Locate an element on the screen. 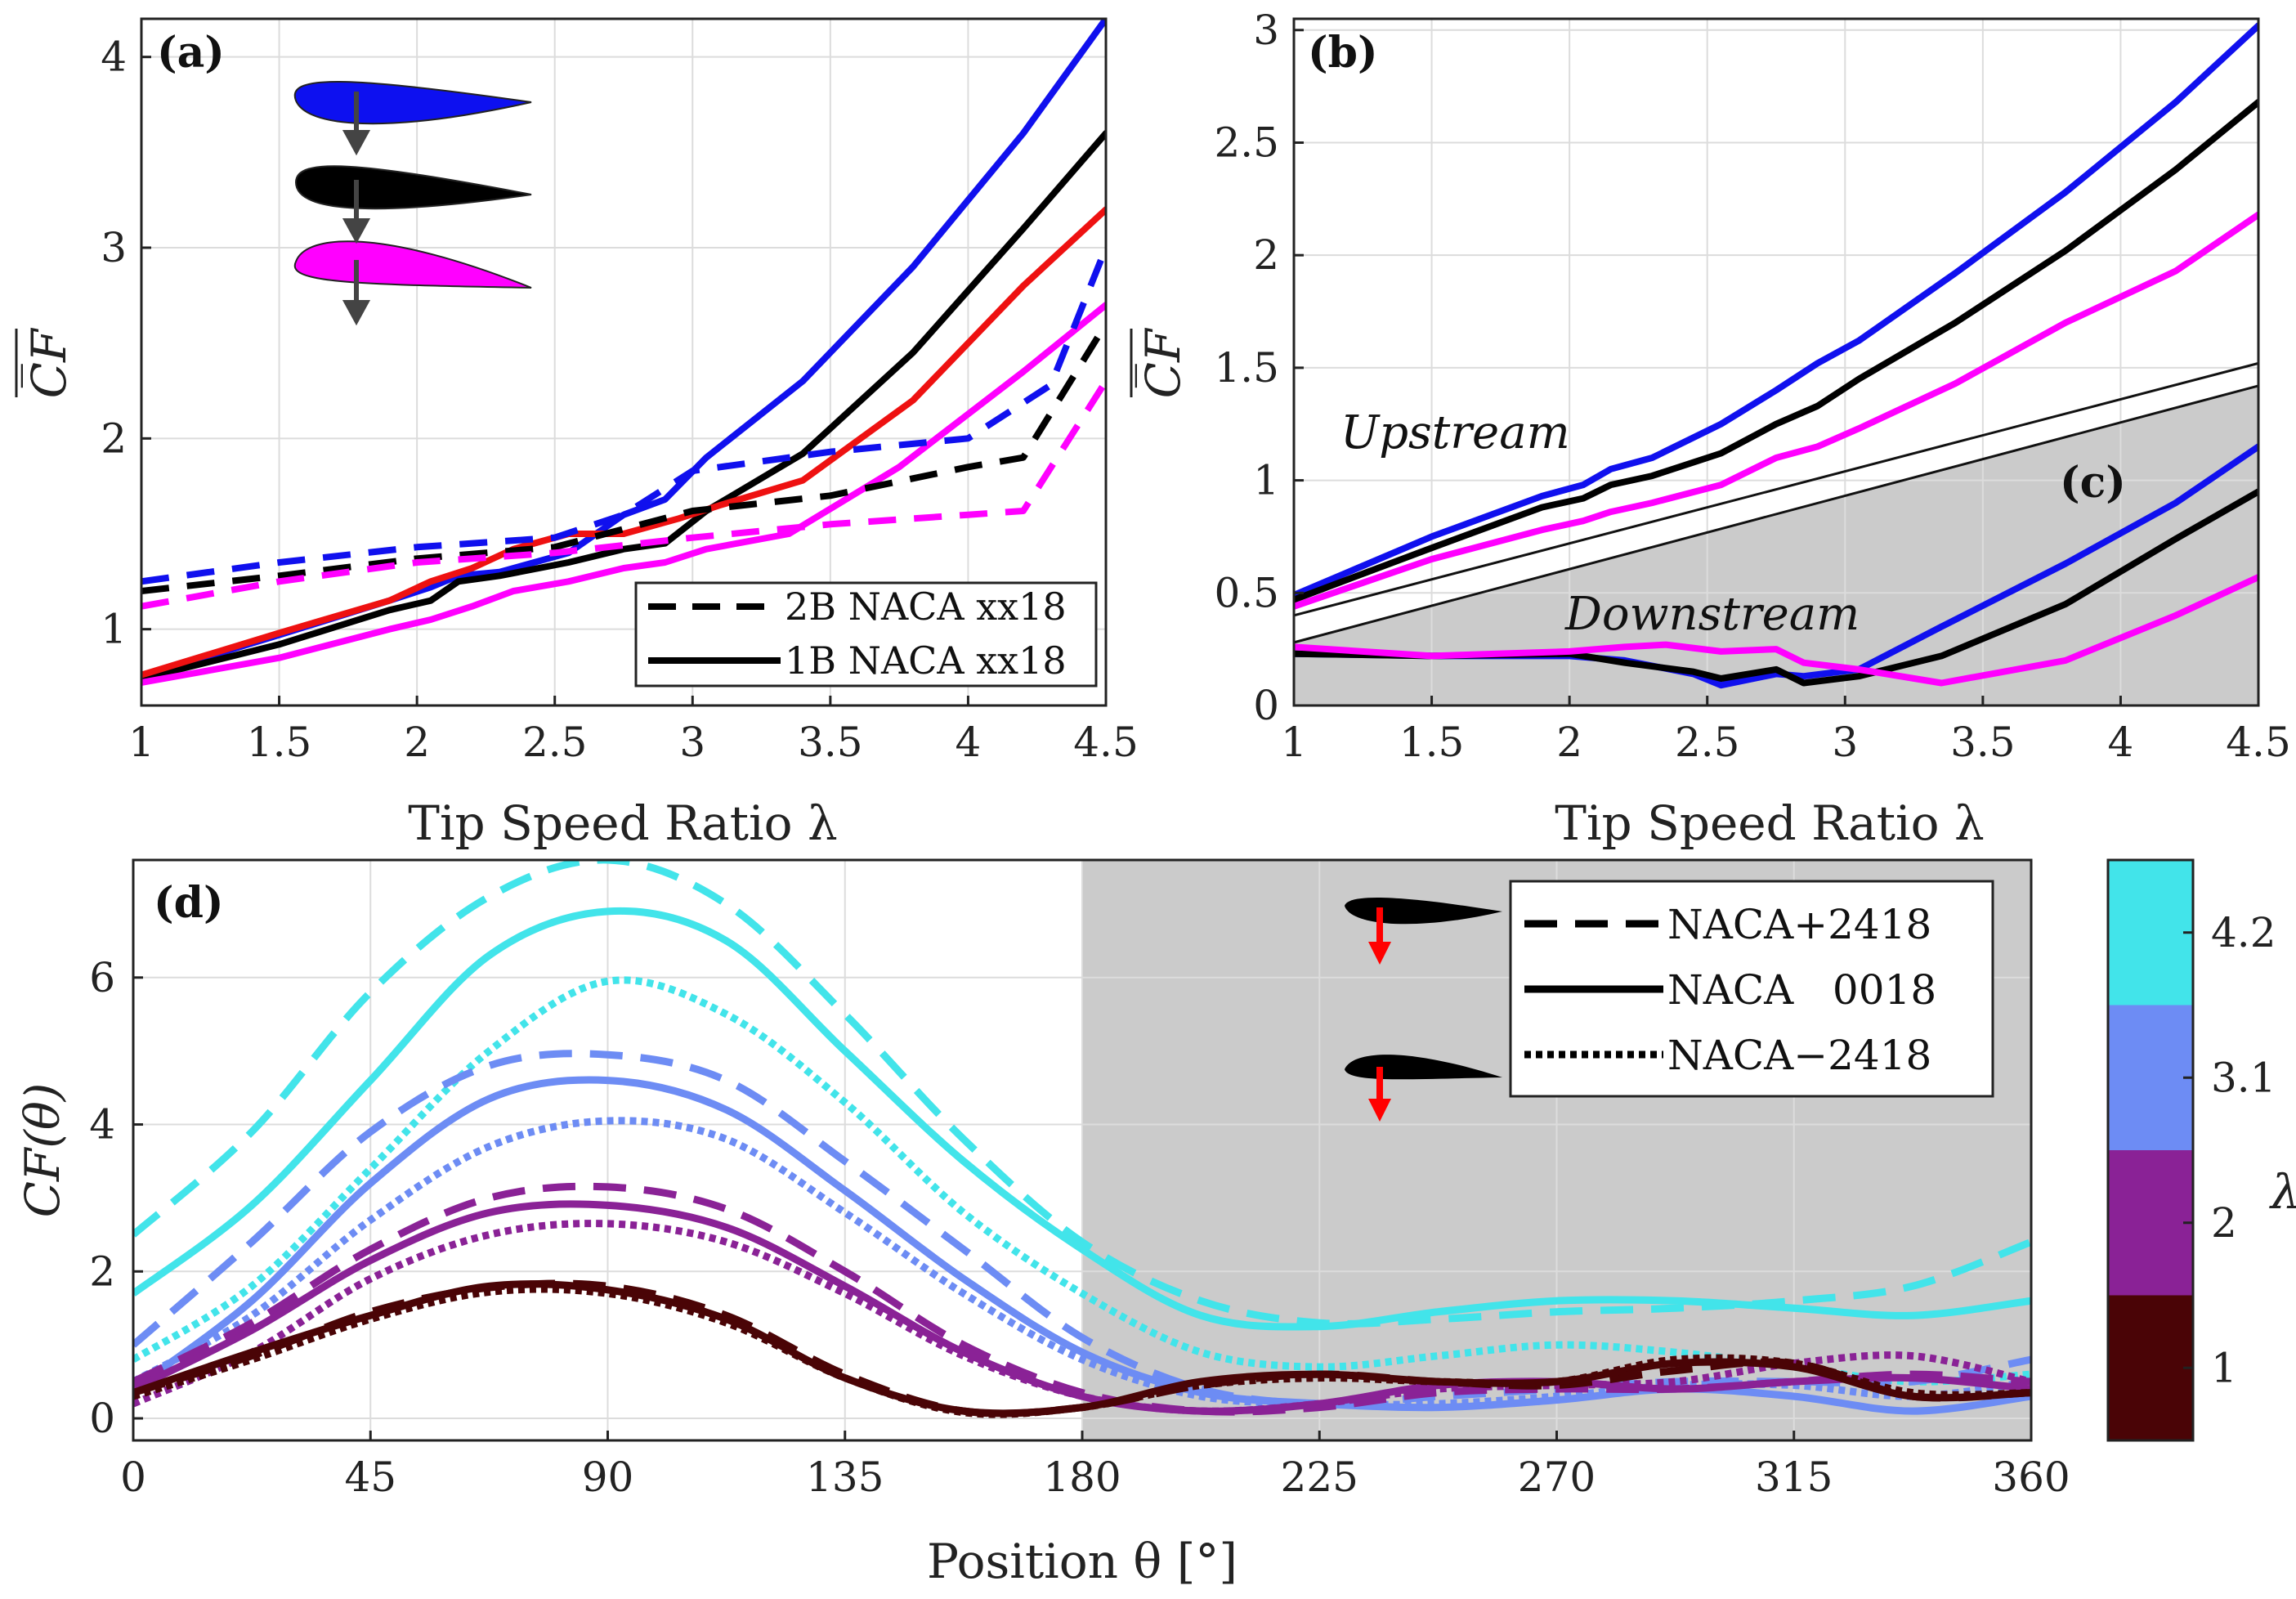 The height and width of the screenshot is (1599, 2296). series-line-downstream-magenta is located at coordinates (1776, 631).